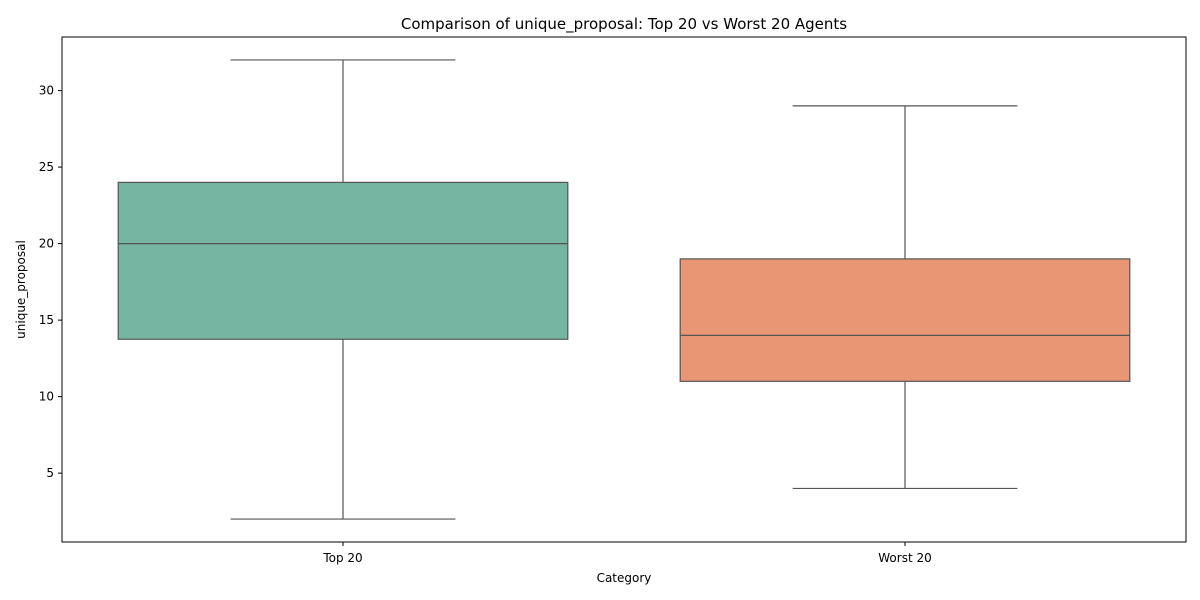 The image size is (1200, 600). Describe the element at coordinates (46, 244) in the screenshot. I see `y-tick-label: 20` at that location.